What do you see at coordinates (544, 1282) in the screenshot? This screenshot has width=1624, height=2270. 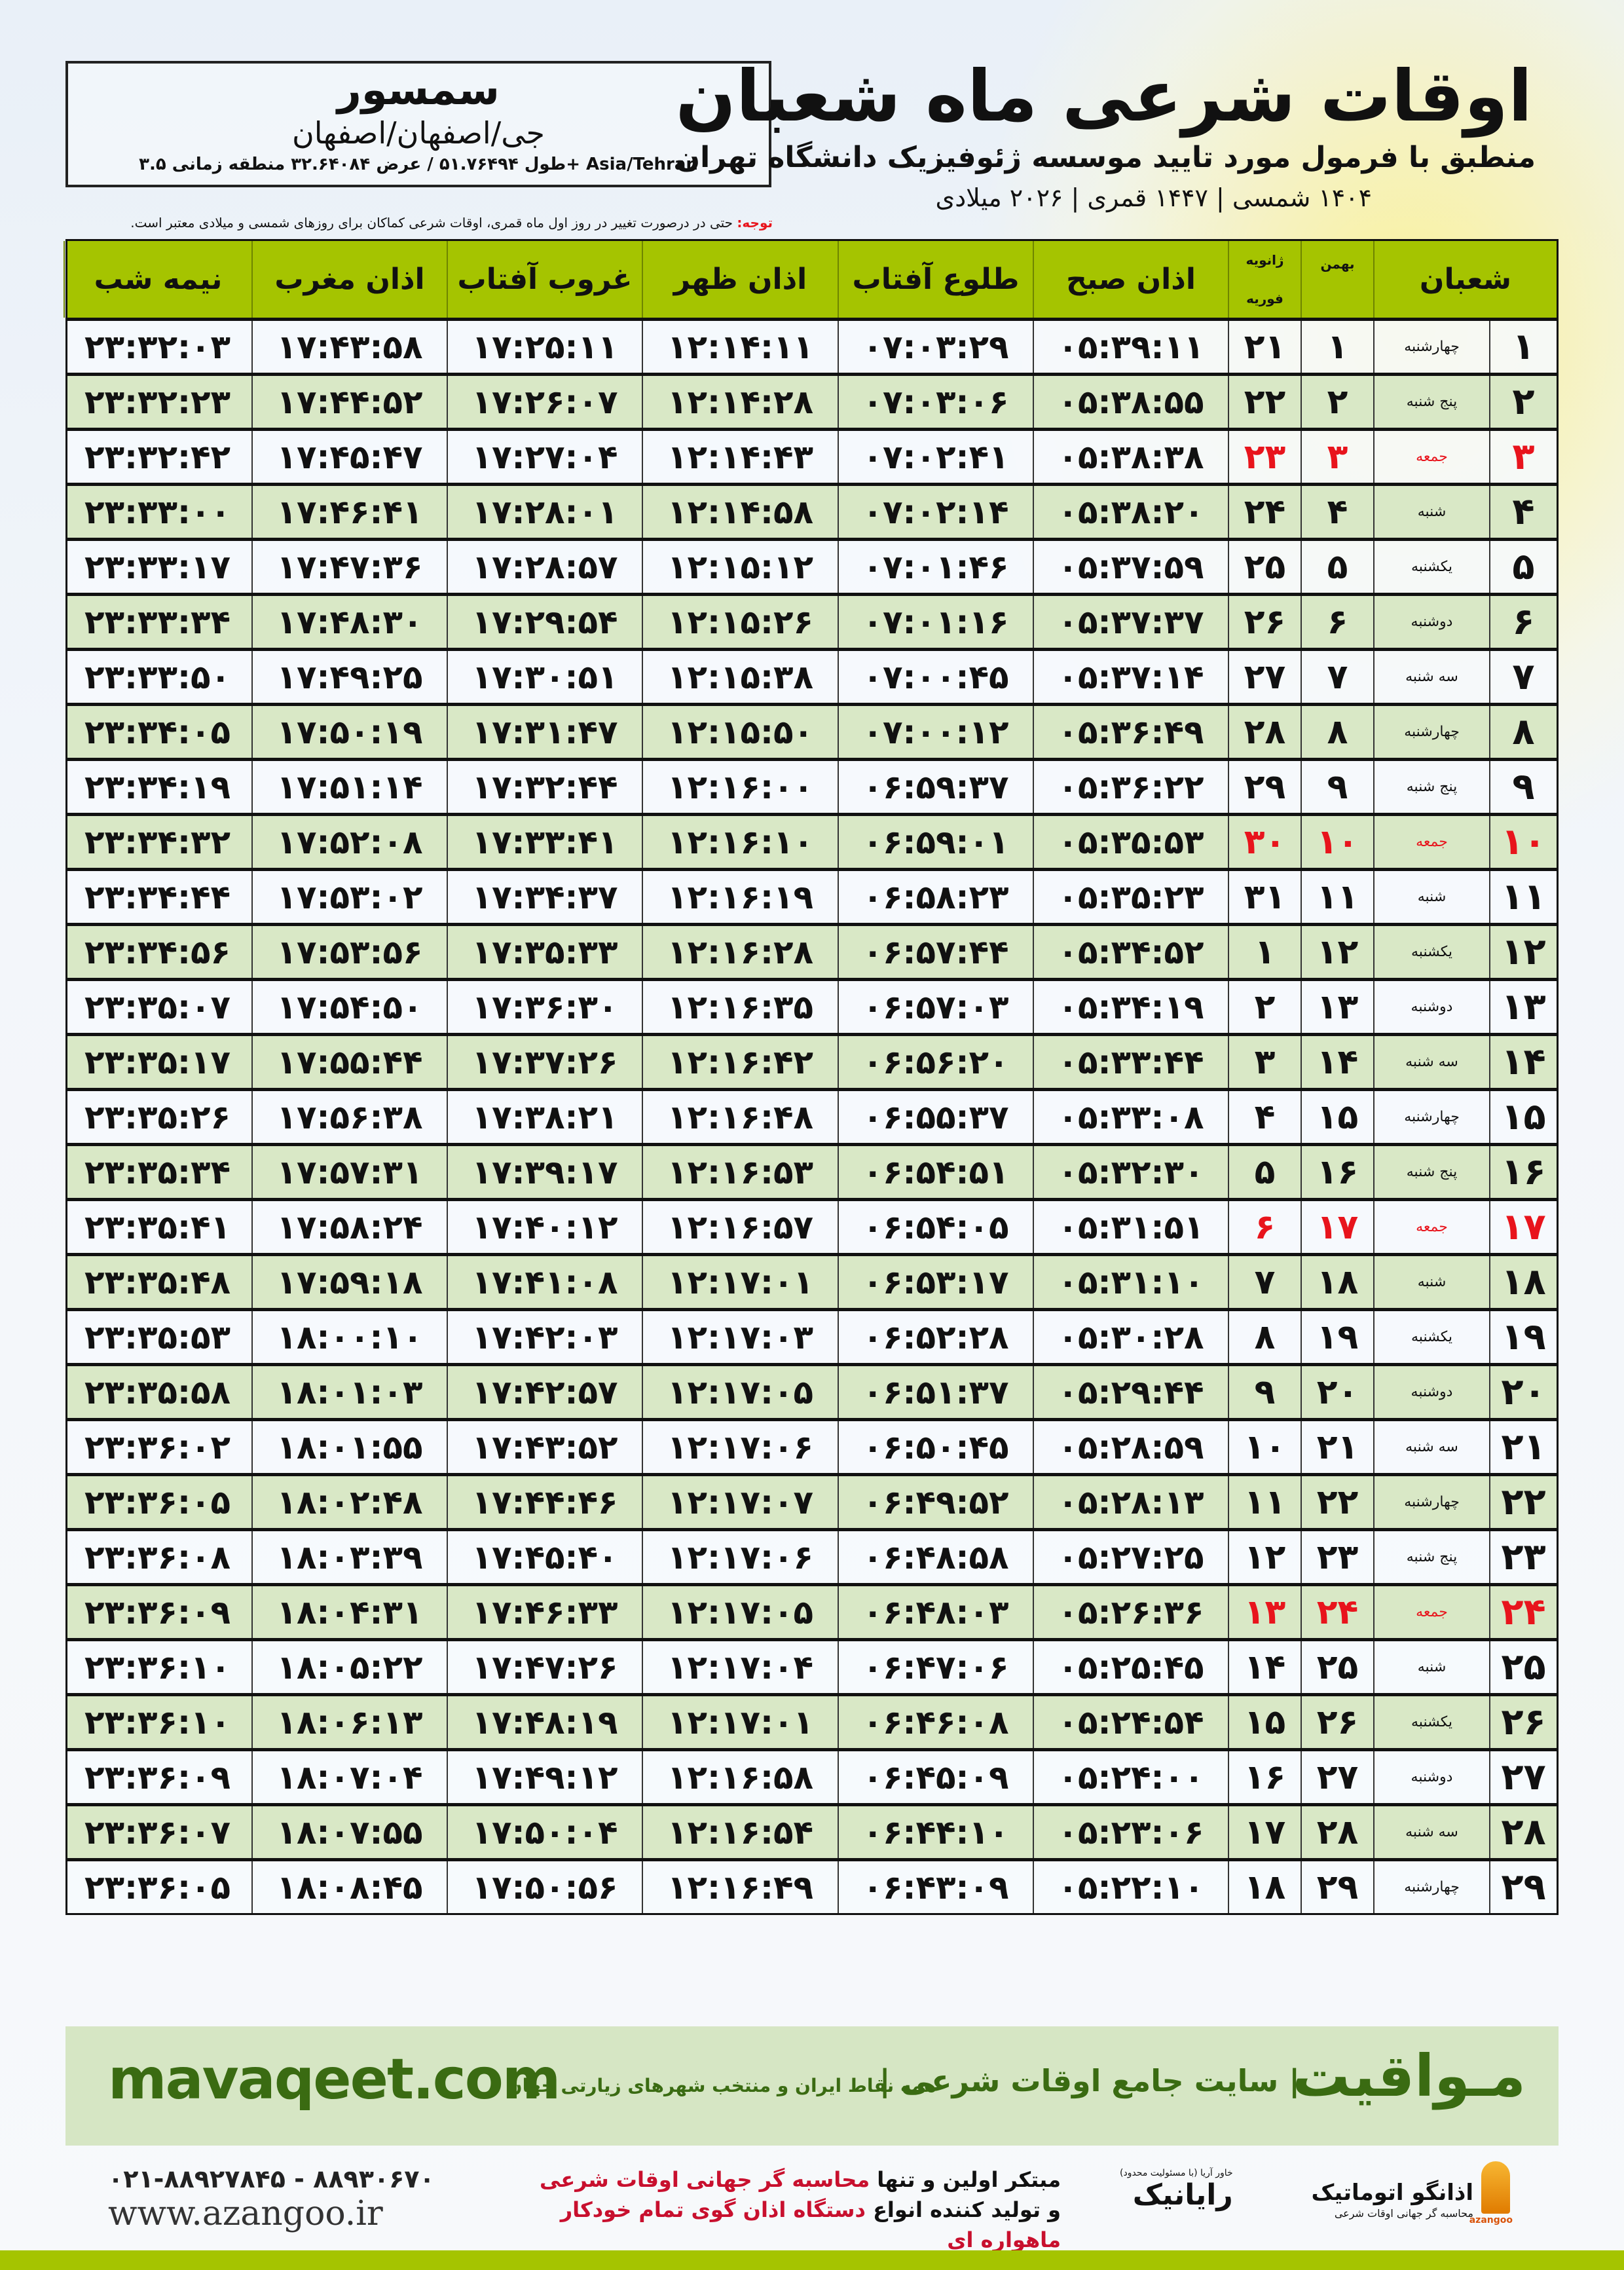 I see `sunset-time: ۱۷:۴۱:۰۸` at bounding box center [544, 1282].